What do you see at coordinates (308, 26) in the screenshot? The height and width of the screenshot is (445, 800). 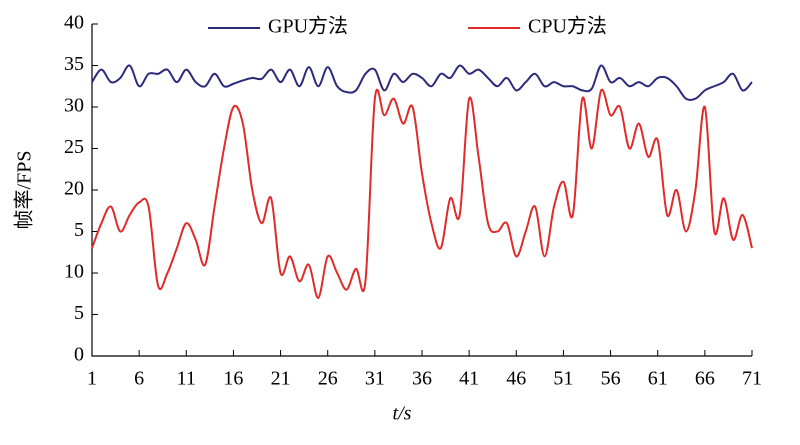 I see `legend-label: GPU方法` at bounding box center [308, 26].